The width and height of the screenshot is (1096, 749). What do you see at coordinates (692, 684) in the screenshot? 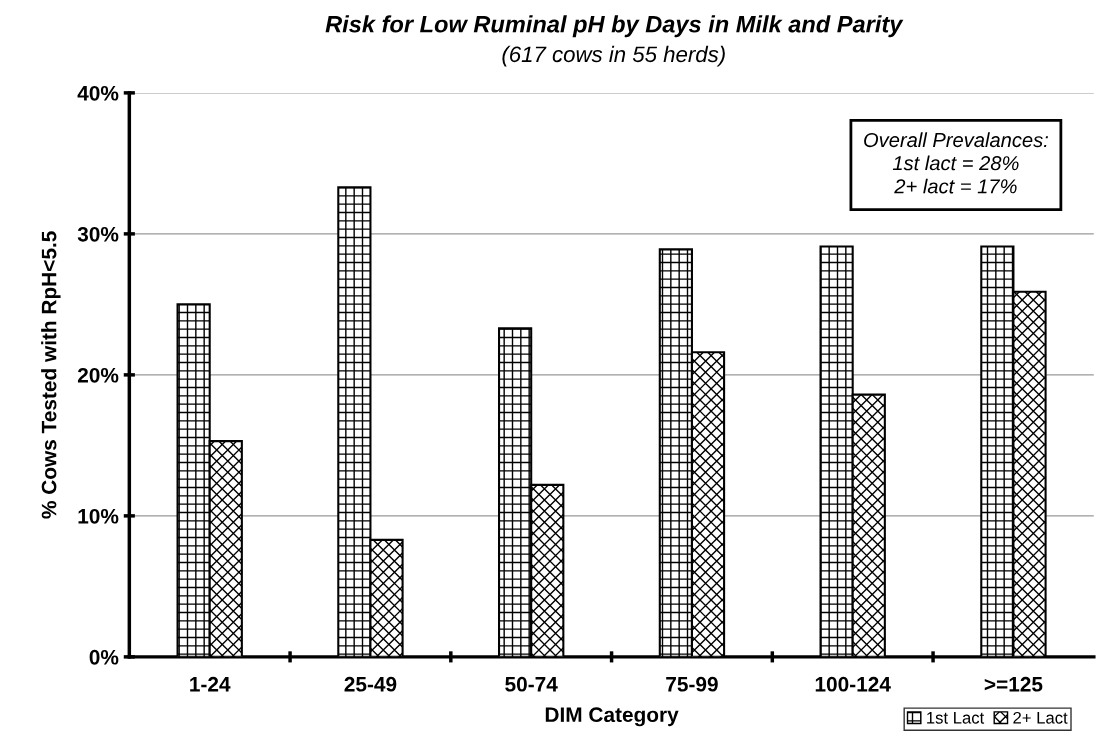
I see `x-tick-label: 75-99` at bounding box center [692, 684].